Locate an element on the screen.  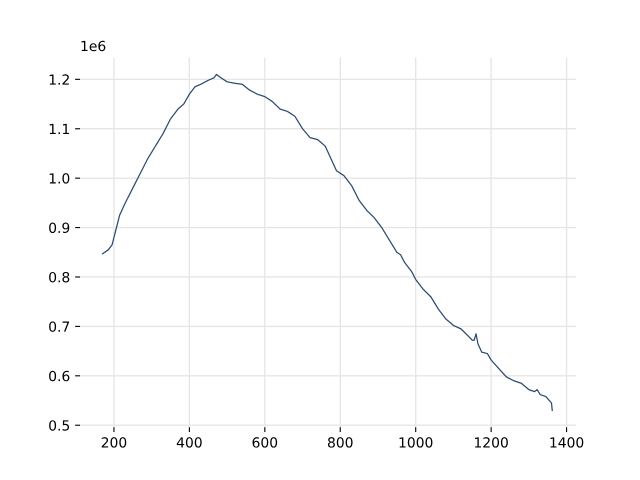
y-tick-label: 0.5 is located at coordinates (59, 425).